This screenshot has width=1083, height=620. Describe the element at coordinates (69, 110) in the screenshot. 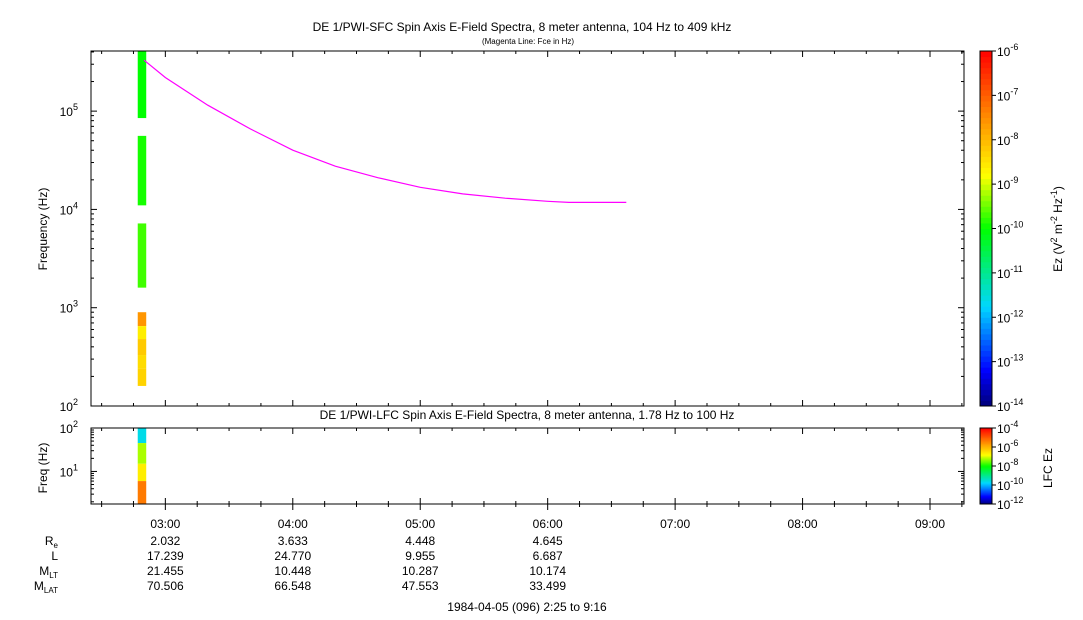

I see `y-tick-label: 10⁵` at that location.